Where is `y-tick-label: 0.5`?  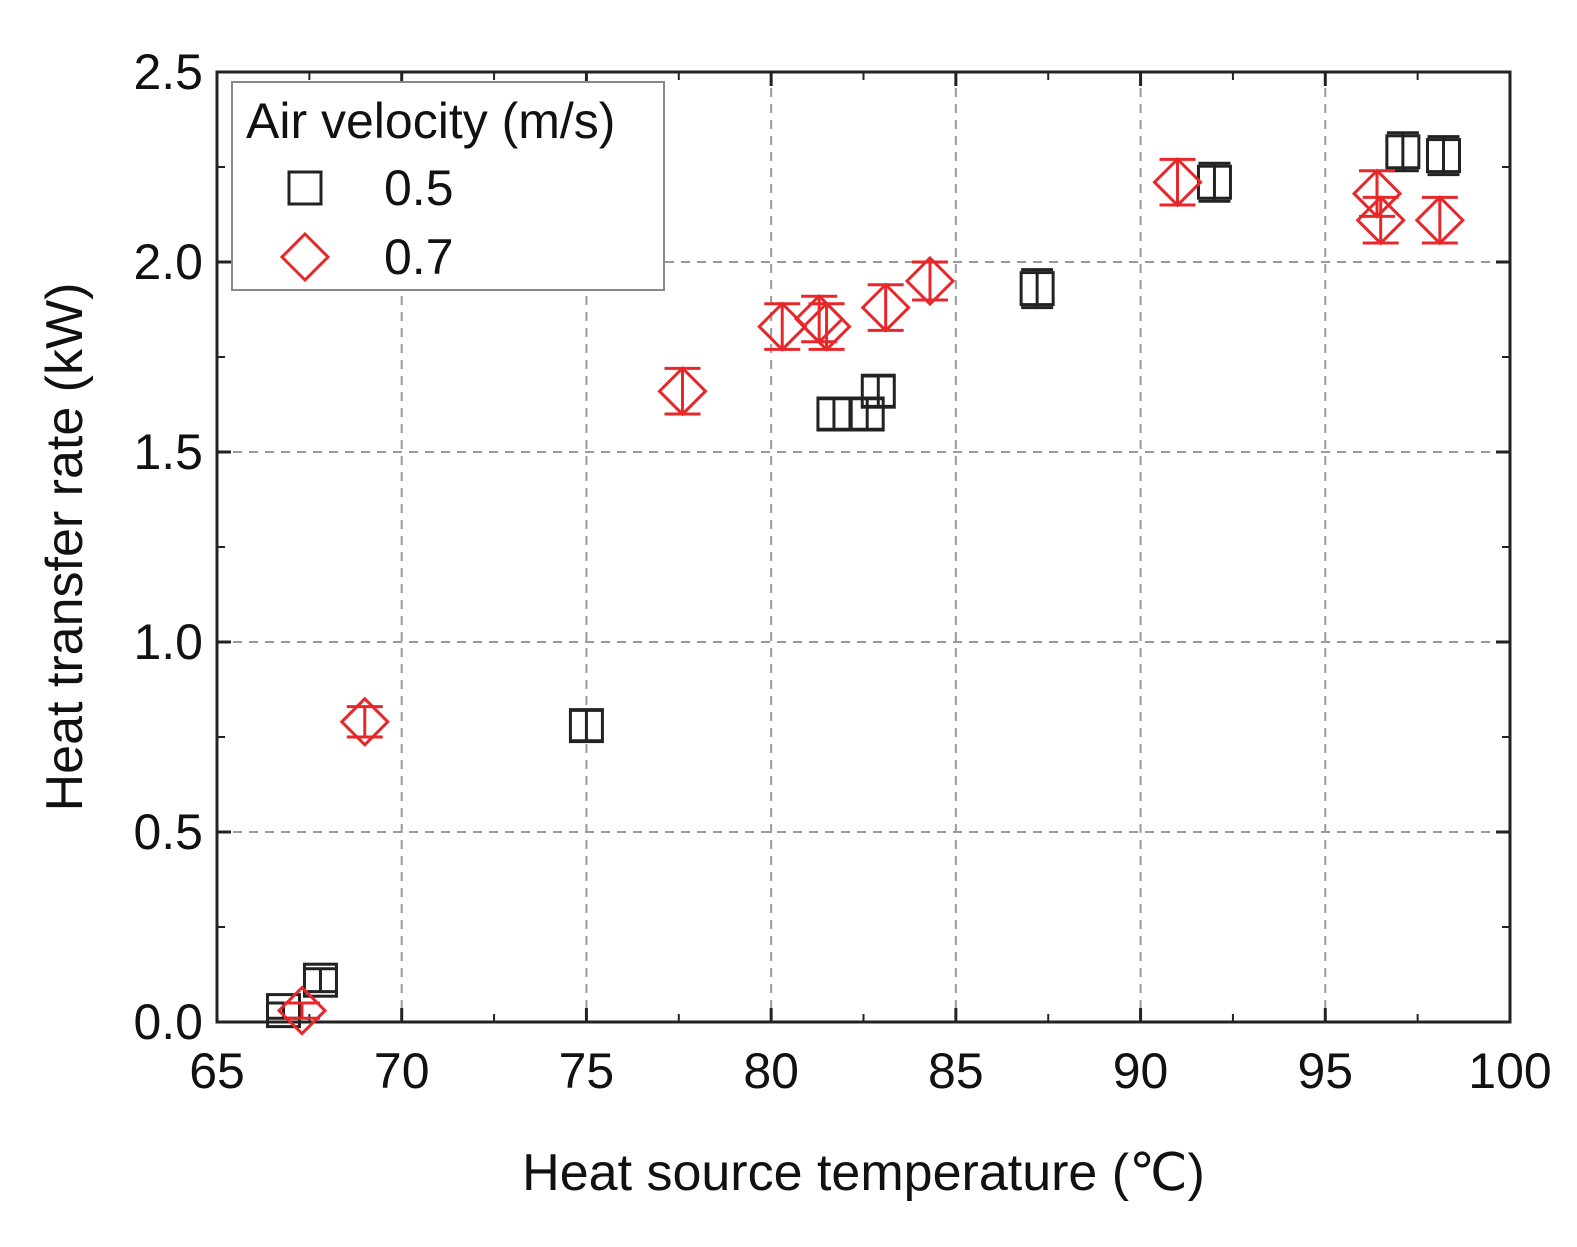
y-tick-label: 0.5 is located at coordinates (168, 832).